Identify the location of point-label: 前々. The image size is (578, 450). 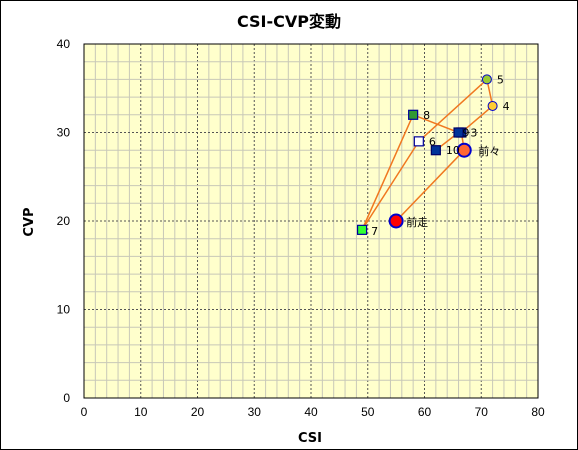
(489, 151).